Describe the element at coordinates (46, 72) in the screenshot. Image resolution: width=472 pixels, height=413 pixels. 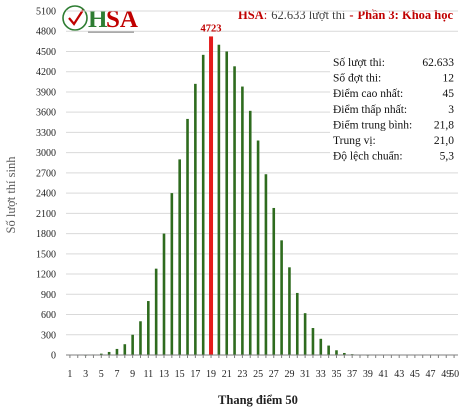
I see `y-tick-label: 4200` at that location.